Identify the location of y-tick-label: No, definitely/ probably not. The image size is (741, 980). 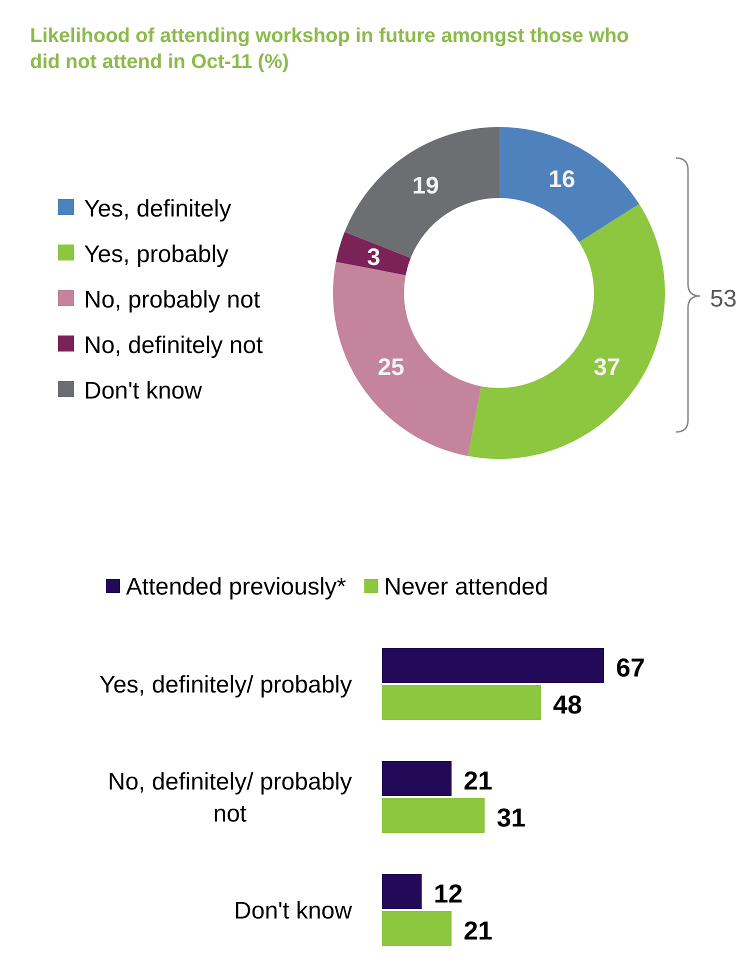
(230, 798).